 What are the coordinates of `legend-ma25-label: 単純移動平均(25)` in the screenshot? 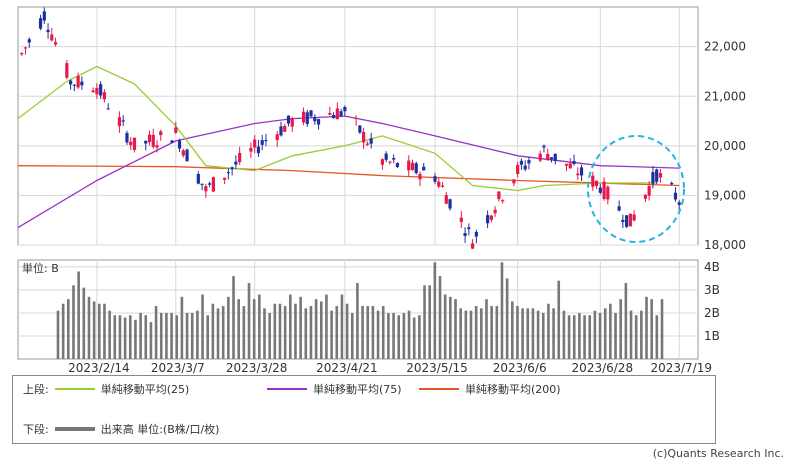 It's located at (145, 389).